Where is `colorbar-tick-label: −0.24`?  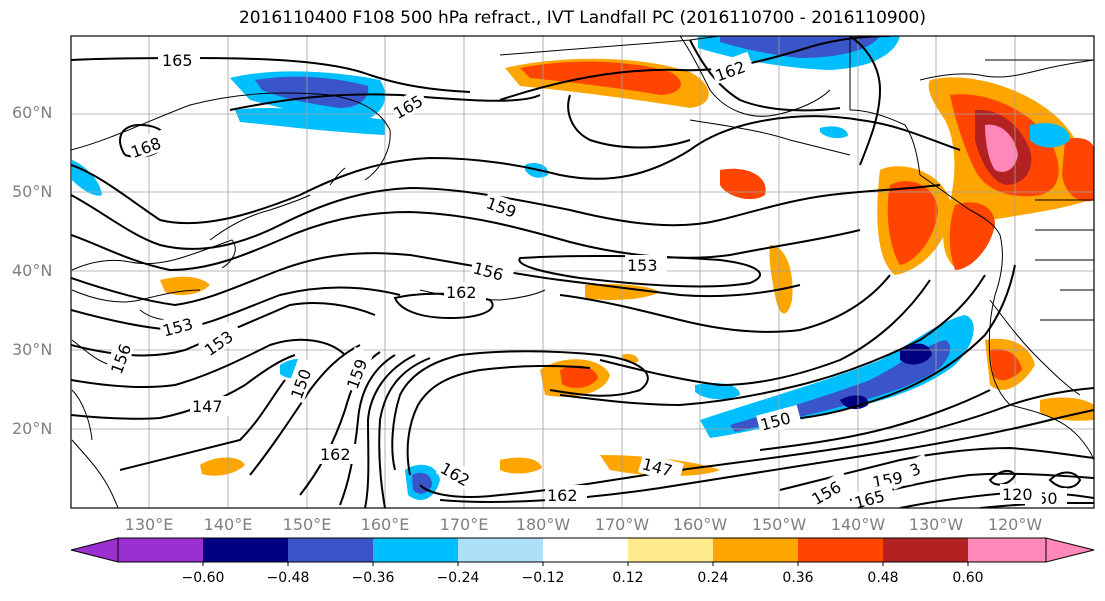
colorbar-tick-label: −0.24 is located at coordinates (458, 578).